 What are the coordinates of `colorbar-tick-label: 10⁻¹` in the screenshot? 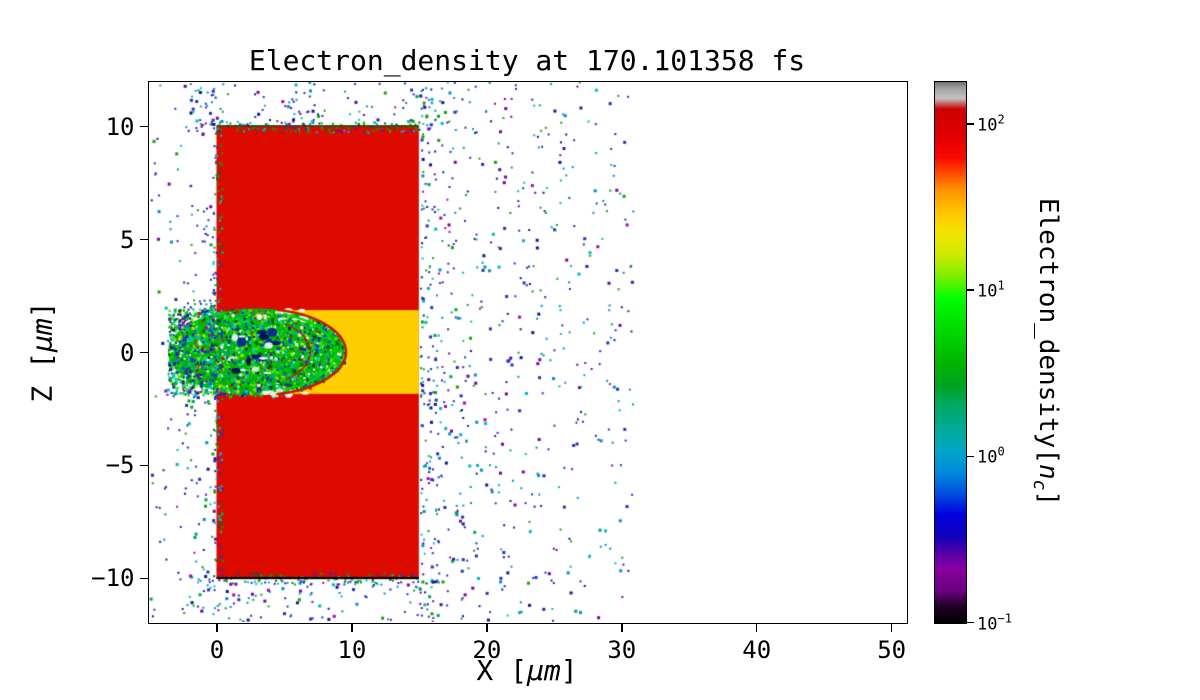 It's located at (994, 622).